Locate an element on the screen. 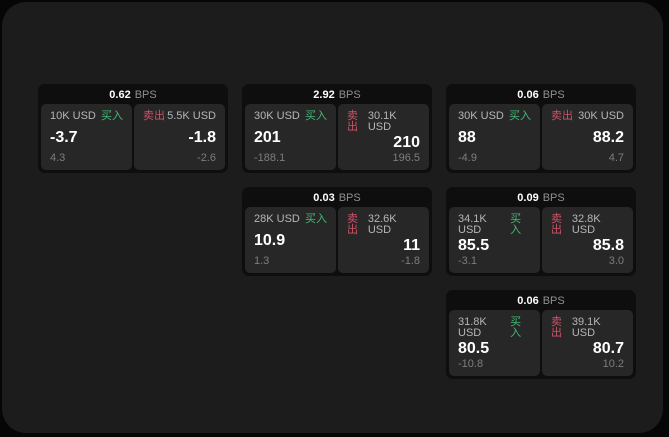  bps-value: 0.62 is located at coordinates (120, 94).